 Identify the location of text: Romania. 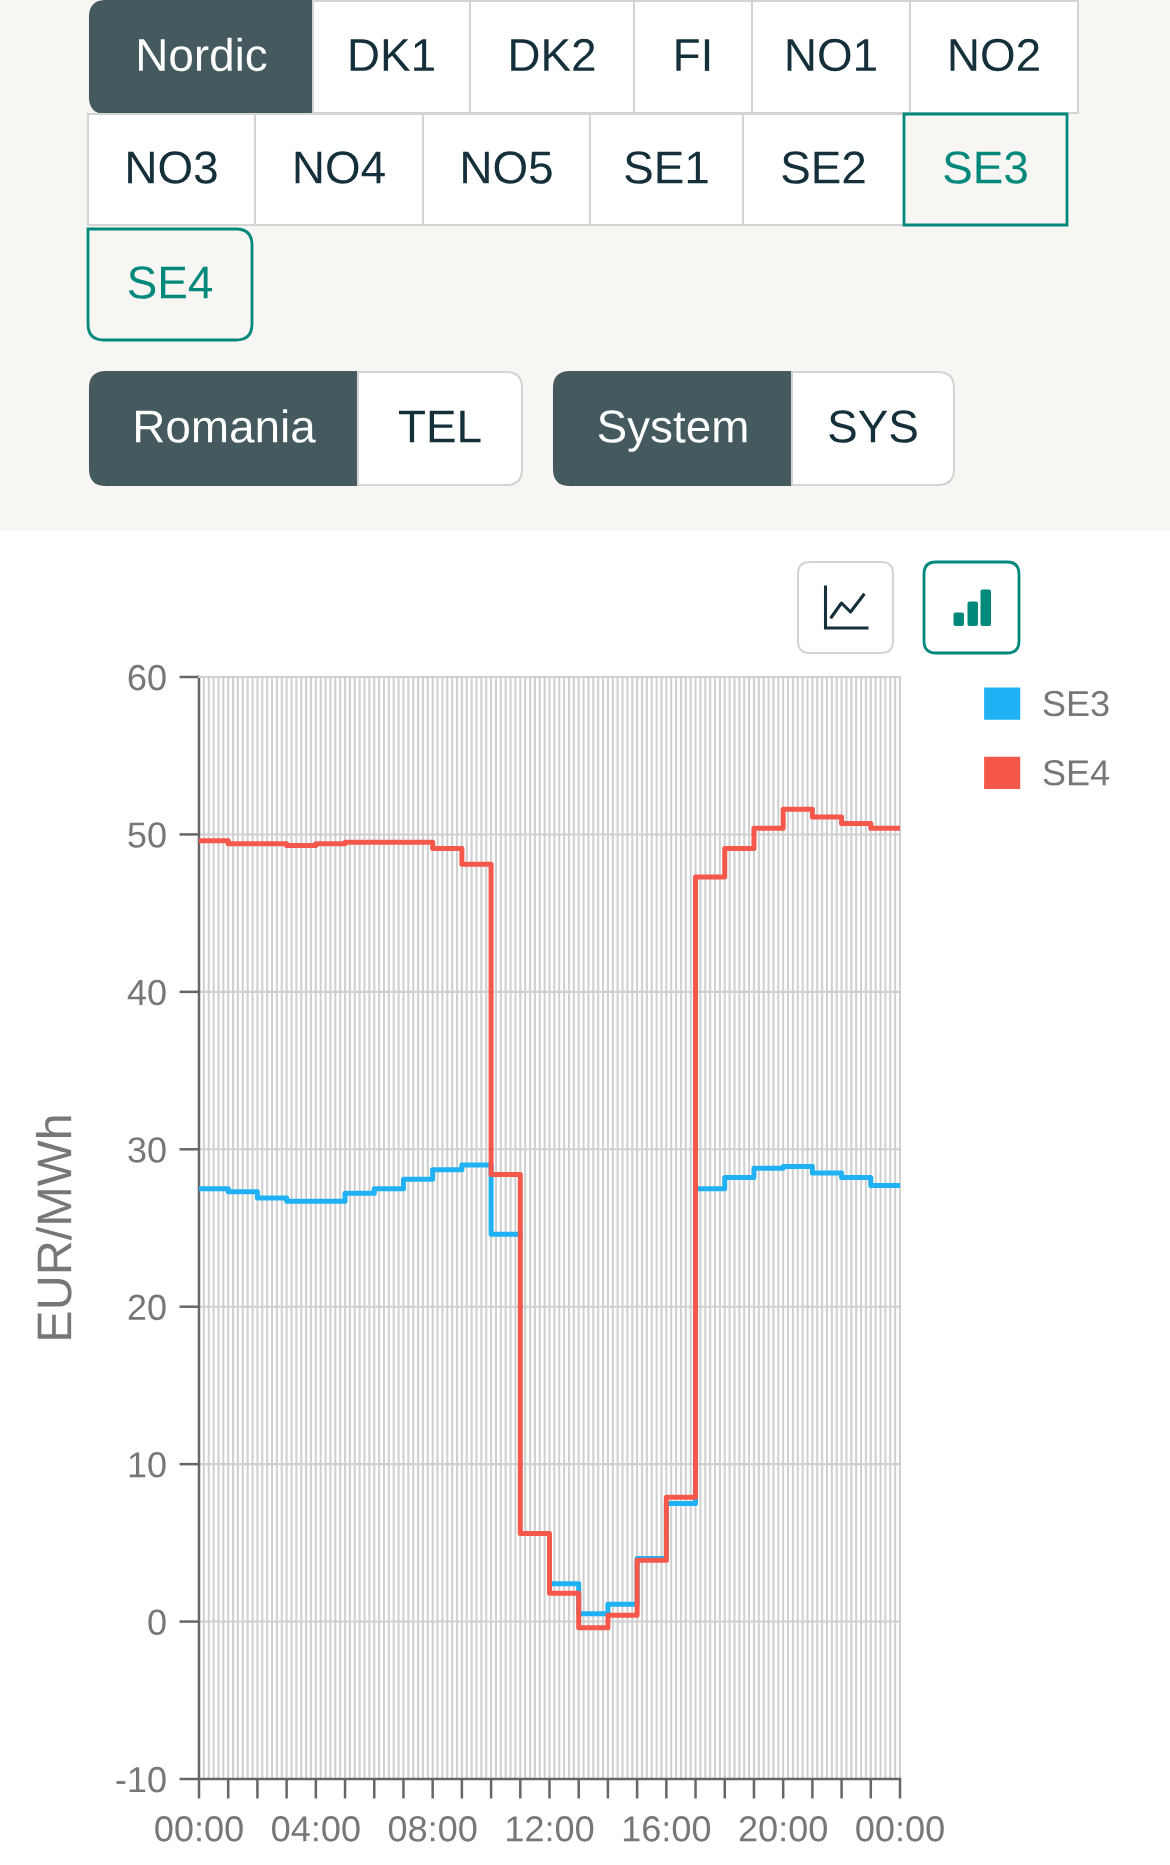
(226, 426).